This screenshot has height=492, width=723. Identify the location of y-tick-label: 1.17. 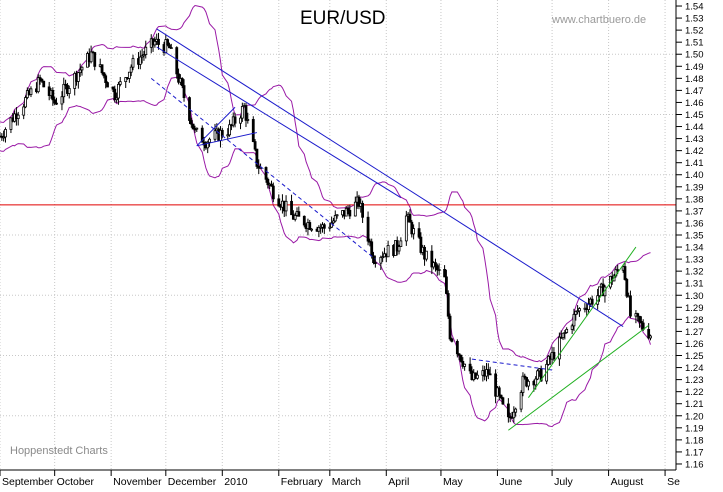
(694, 452).